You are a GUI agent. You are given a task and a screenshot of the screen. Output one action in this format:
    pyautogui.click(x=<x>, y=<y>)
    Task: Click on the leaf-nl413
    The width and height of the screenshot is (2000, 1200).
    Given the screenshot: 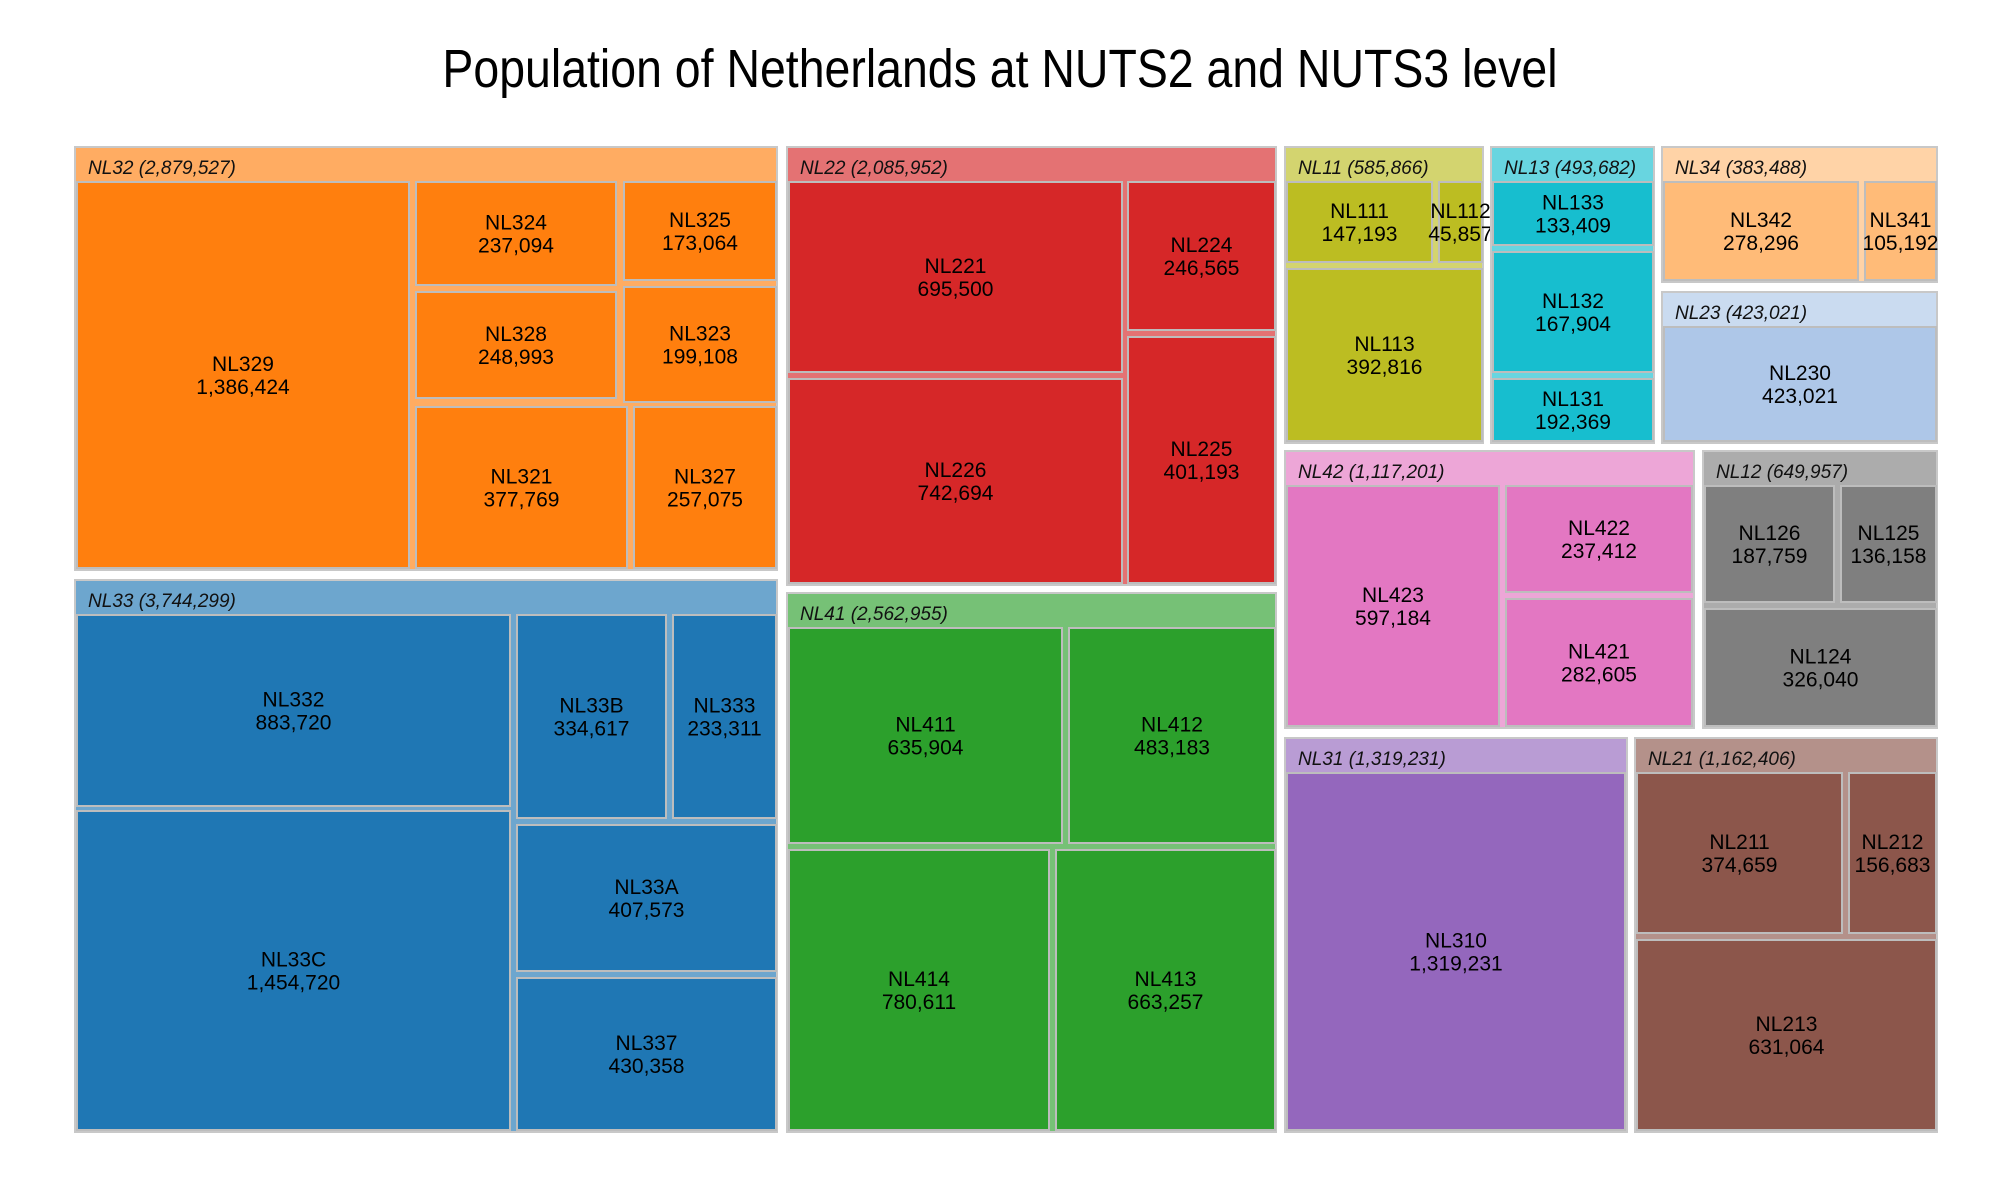 What is the action you would take?
    pyautogui.click(x=1165, y=990)
    